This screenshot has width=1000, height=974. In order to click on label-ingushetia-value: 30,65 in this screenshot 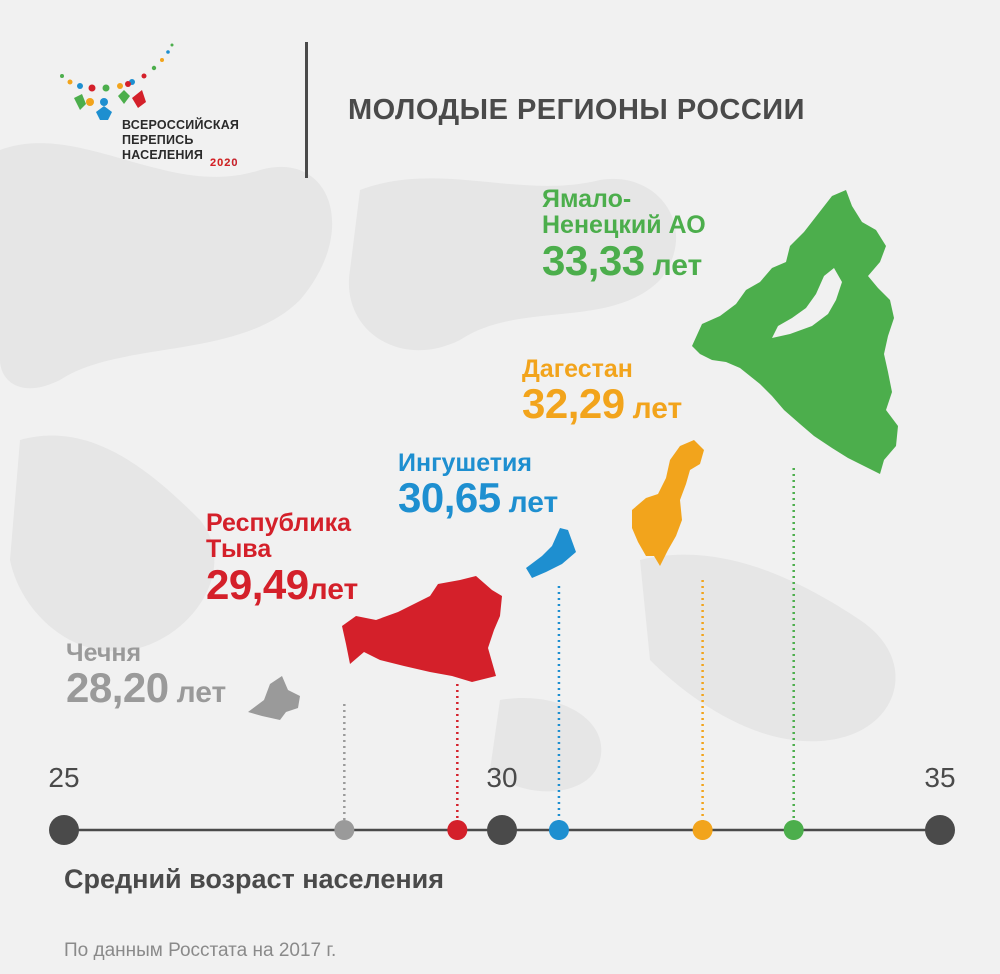, I will do `click(449, 498)`.